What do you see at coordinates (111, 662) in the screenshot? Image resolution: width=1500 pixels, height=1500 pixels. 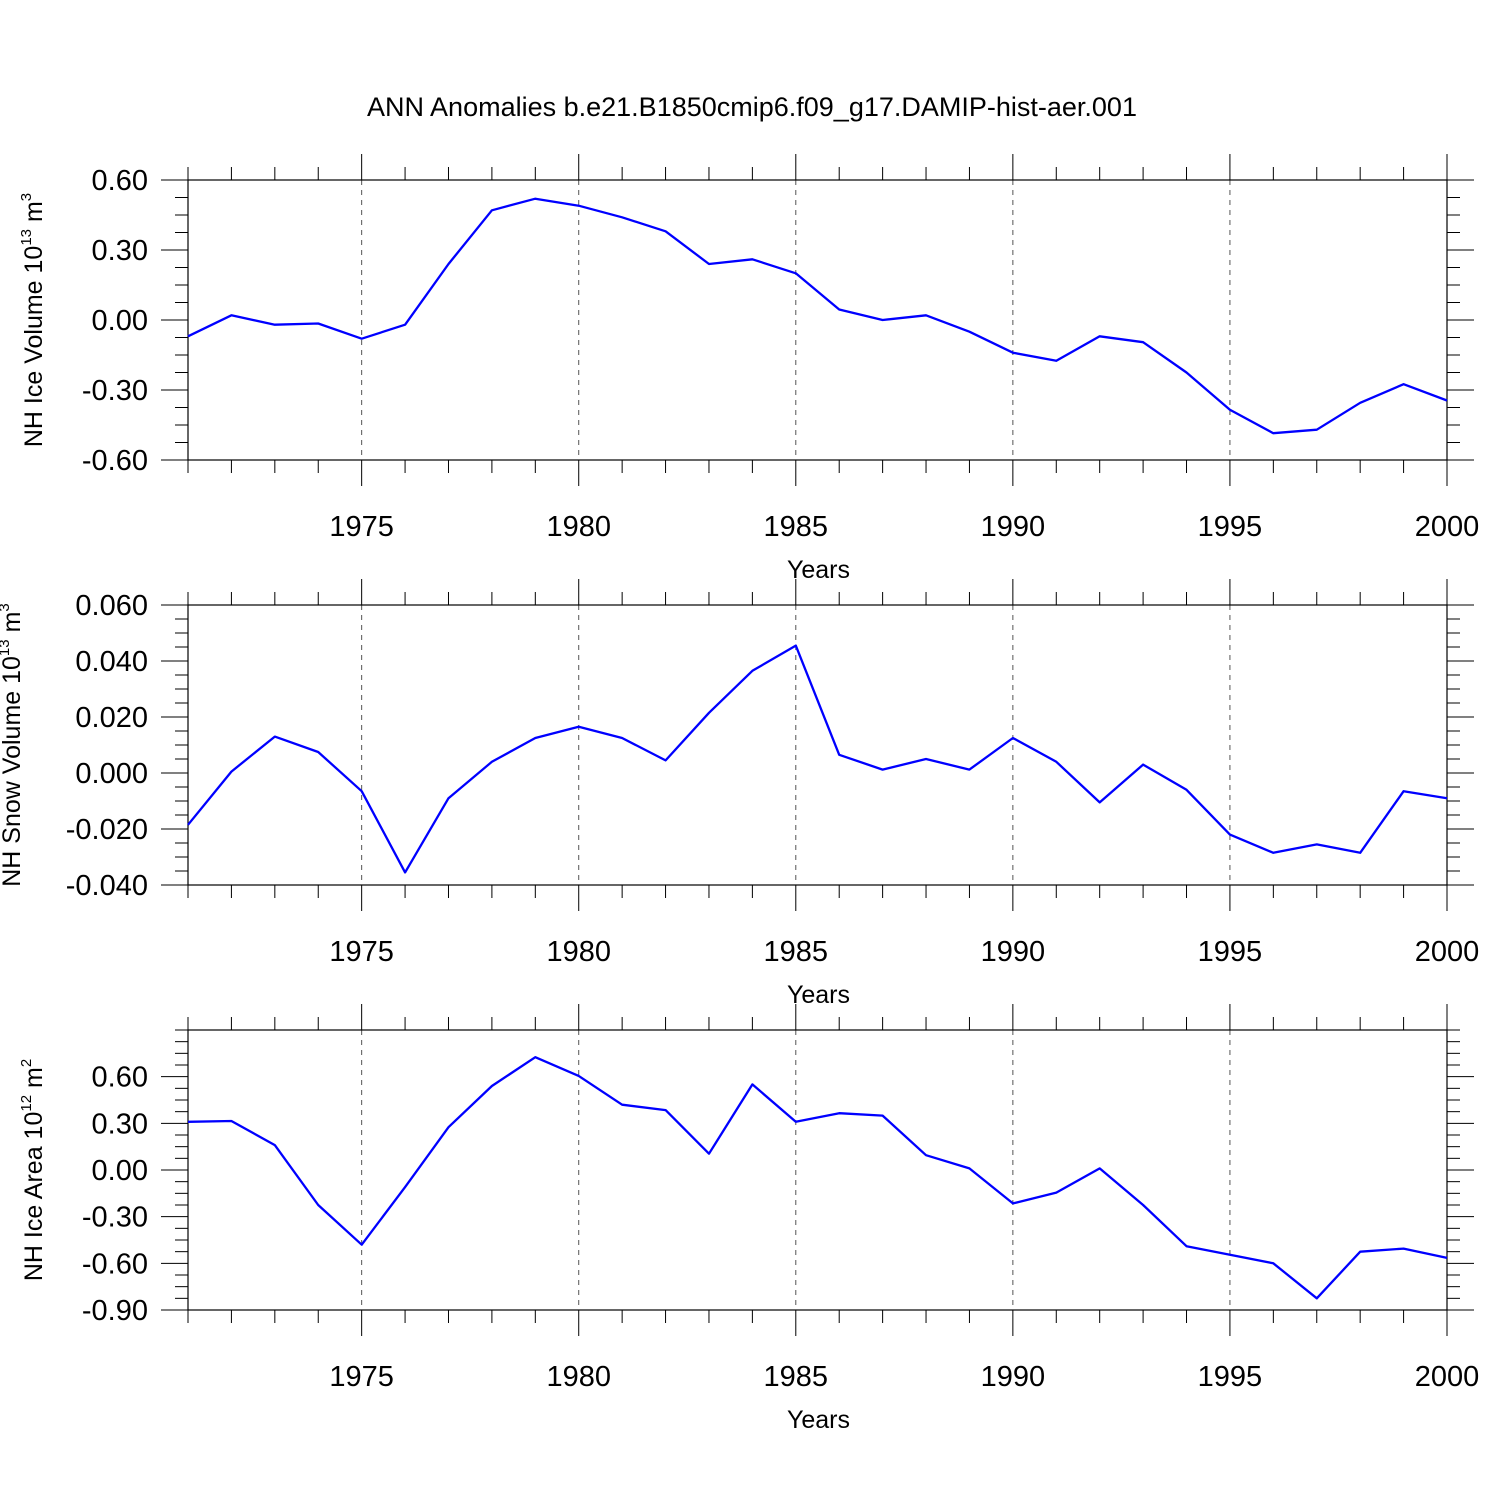 I see `y-tick-label: 0.040` at bounding box center [111, 662].